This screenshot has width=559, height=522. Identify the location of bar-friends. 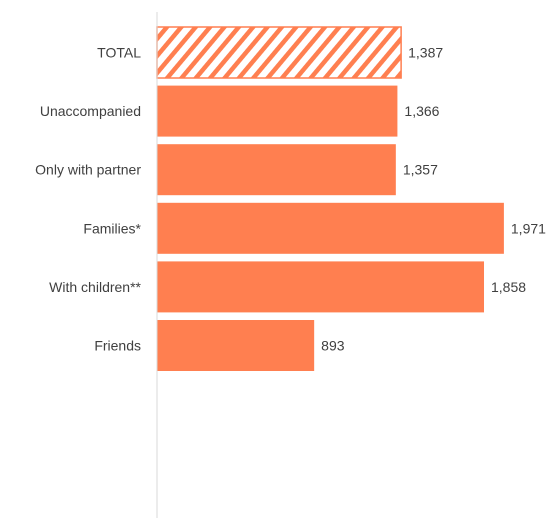
(236, 345).